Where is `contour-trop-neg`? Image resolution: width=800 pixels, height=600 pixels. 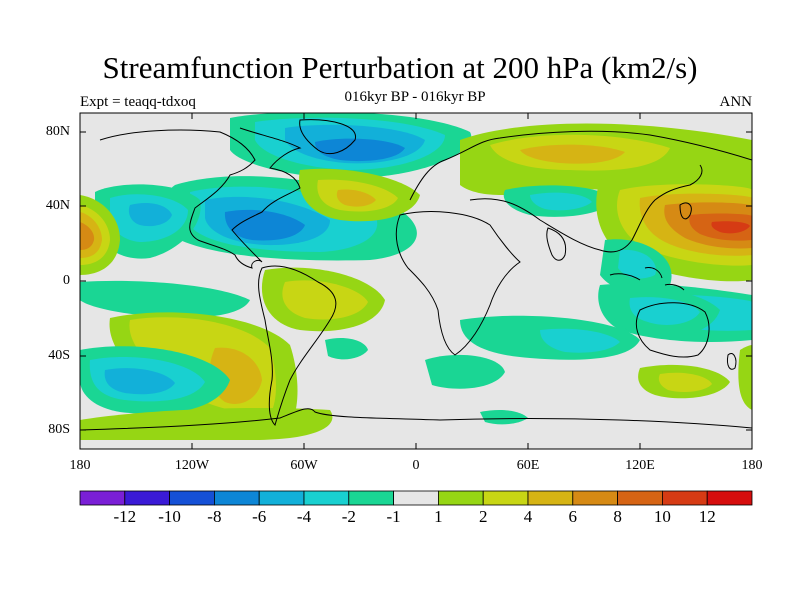
contour-trop-neg is located at coordinates (165, 299).